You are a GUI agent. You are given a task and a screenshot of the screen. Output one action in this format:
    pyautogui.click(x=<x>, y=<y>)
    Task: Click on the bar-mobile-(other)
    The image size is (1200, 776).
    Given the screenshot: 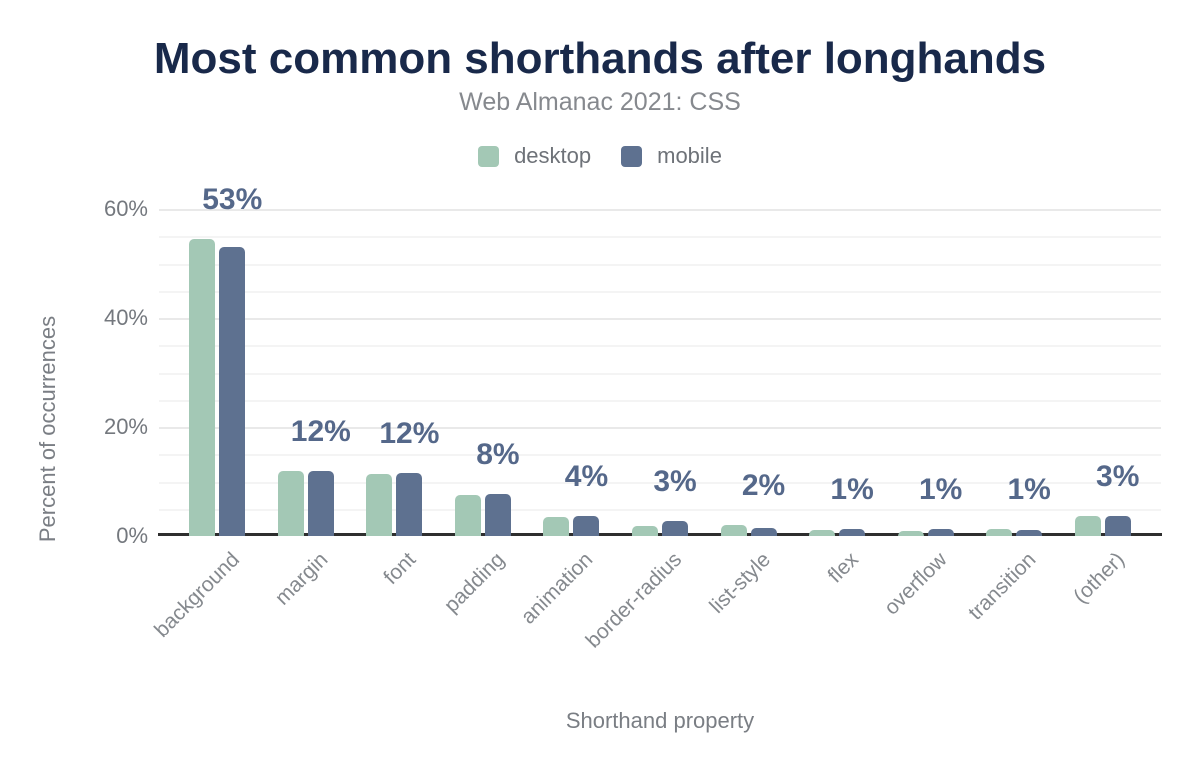 What is the action you would take?
    pyautogui.click(x=1117, y=525)
    